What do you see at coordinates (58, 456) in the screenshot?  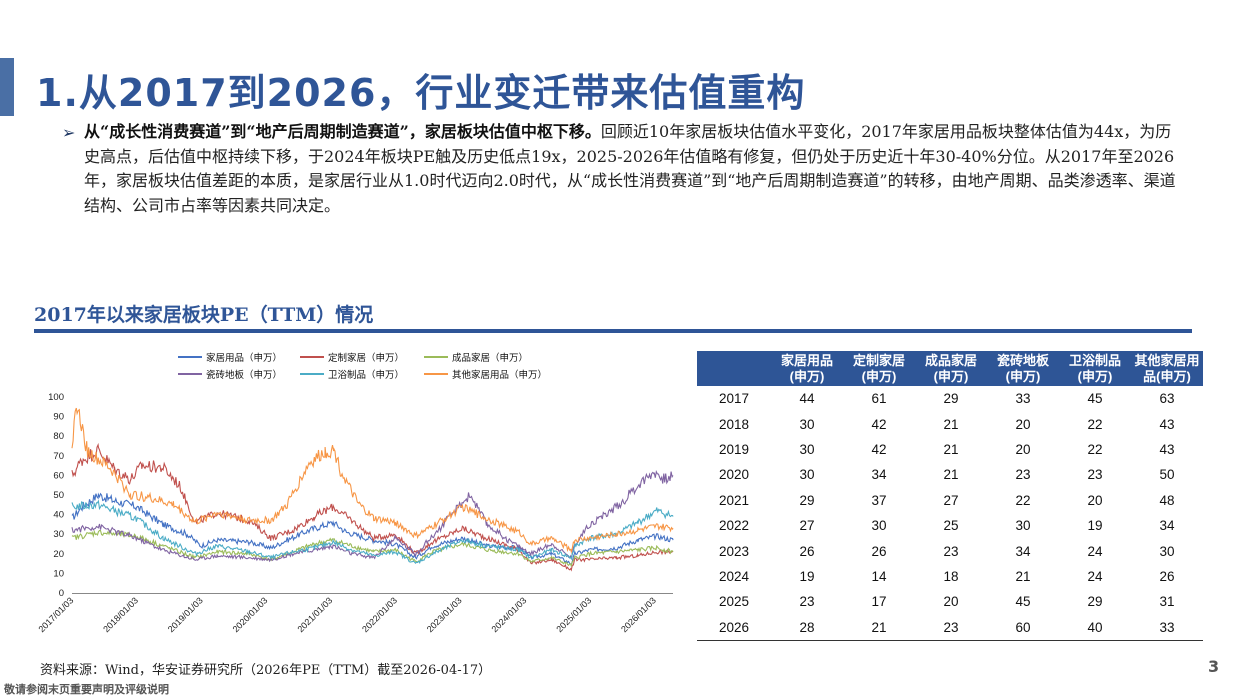 I see `y-tick-label: 70` at bounding box center [58, 456].